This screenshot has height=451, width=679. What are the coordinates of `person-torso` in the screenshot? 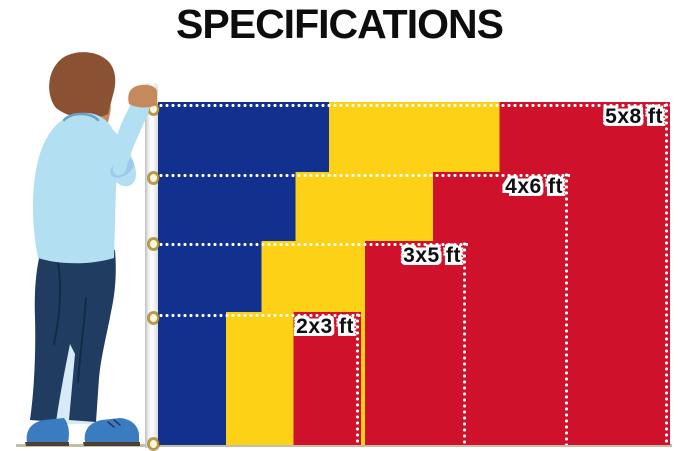 It's located at (75, 188).